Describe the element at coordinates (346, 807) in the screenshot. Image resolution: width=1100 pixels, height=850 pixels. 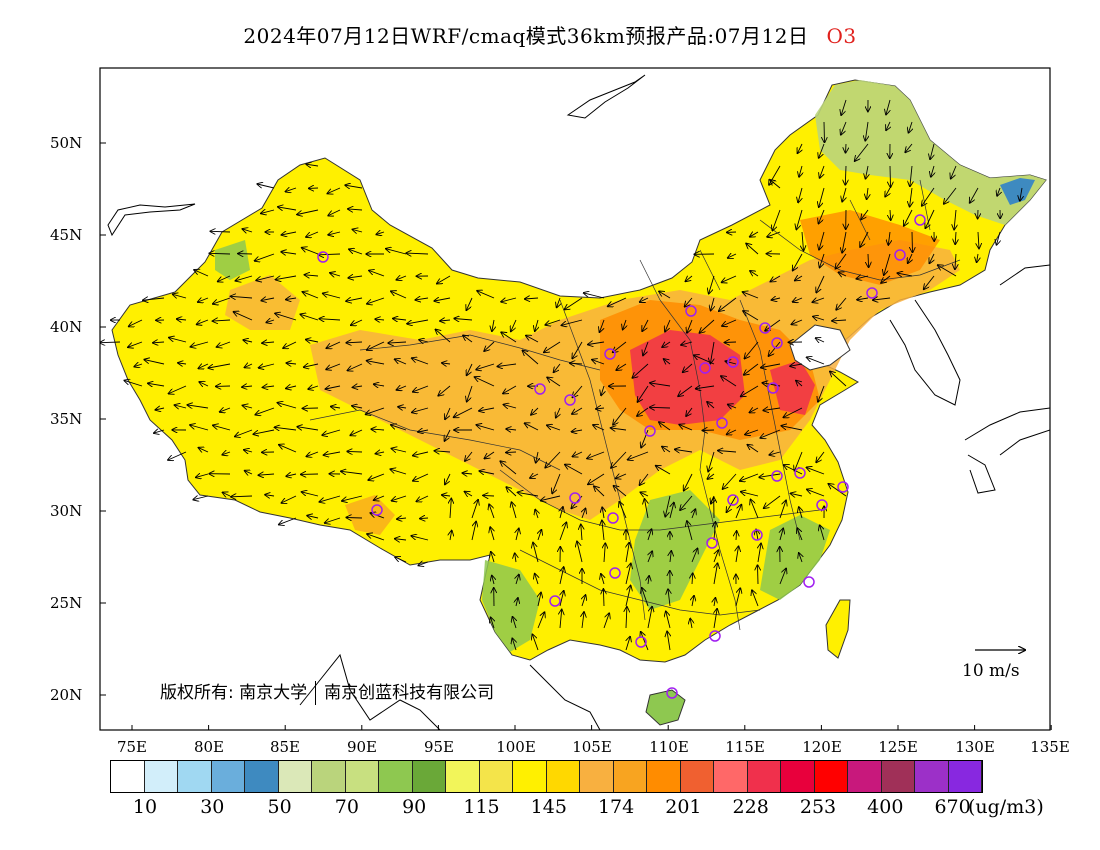
I see `colorbar-label: 70` at that location.